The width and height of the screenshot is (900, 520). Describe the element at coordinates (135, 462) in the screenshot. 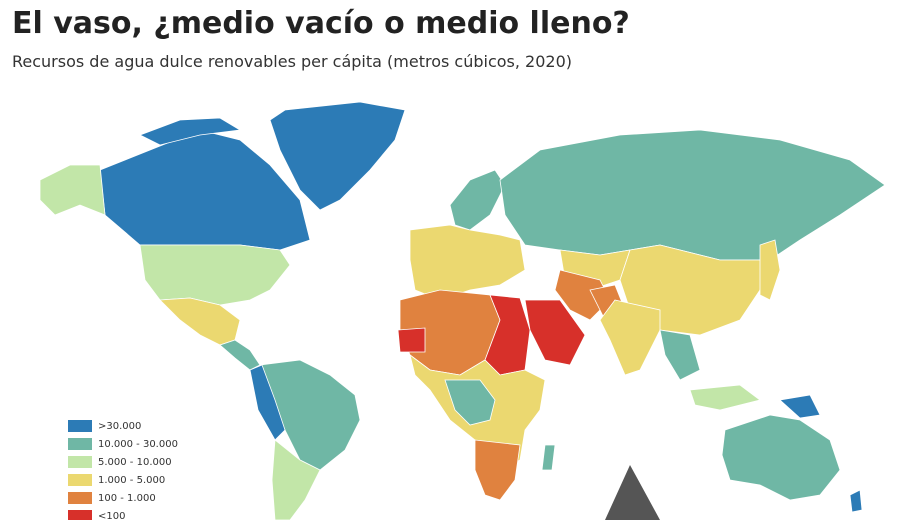

I see `legend-label: 5.000 - 10.000` at that location.